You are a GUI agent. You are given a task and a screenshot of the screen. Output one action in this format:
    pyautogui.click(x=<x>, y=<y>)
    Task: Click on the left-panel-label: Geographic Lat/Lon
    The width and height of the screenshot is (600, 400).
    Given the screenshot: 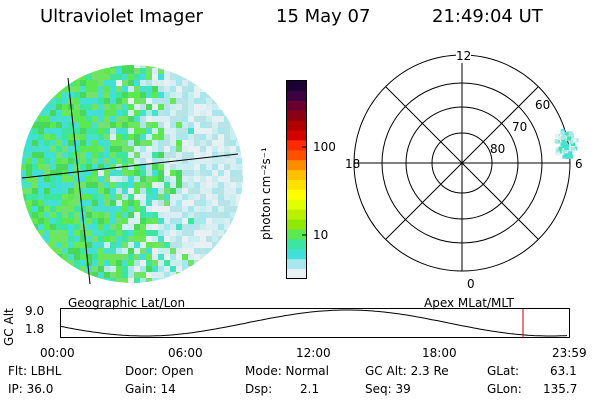 What is the action you would take?
    pyautogui.click(x=127, y=303)
    